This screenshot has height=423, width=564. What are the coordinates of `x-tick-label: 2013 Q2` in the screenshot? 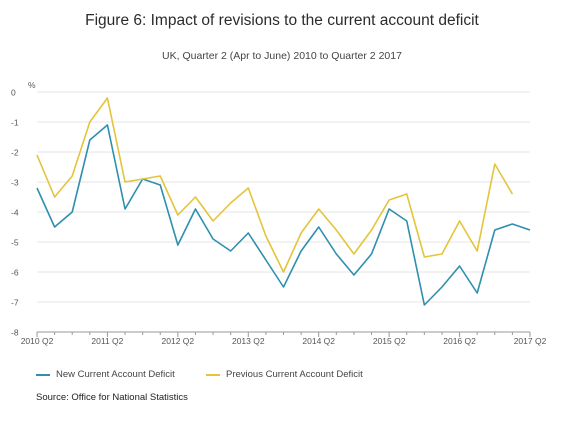 It's located at (248, 341).